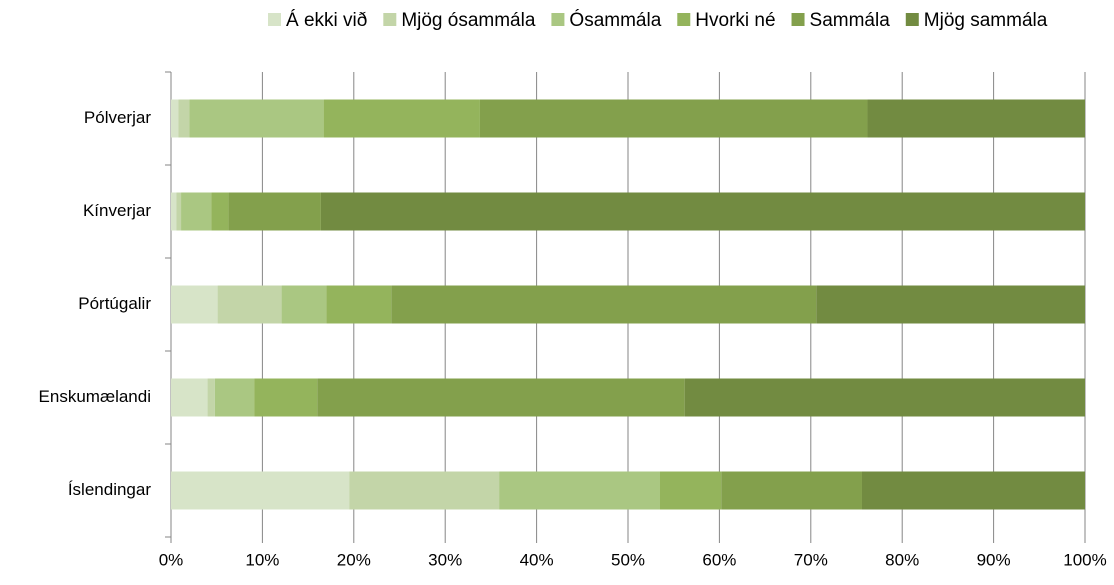 The height and width of the screenshot is (585, 1114). I want to click on legend-label: Á ekki við, so click(326, 20).